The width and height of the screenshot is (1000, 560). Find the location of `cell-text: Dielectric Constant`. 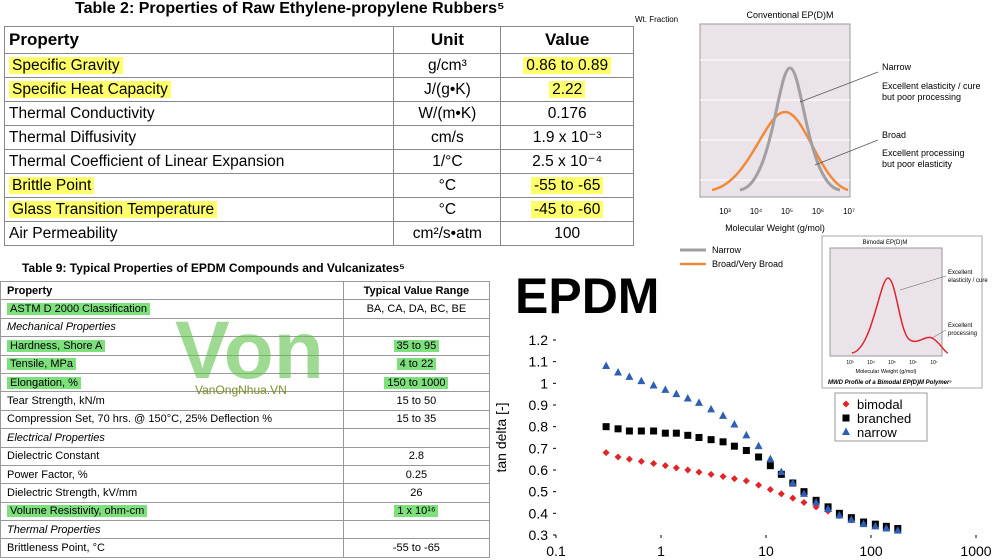

cell-text: Dielectric Constant is located at coordinates (53, 456).